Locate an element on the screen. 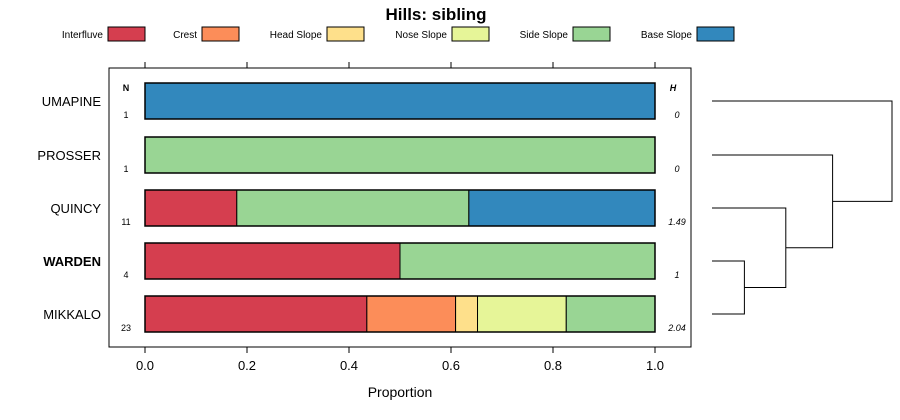 This screenshot has width=900, height=420. h-value-quincy: 1.49 is located at coordinates (677, 222).